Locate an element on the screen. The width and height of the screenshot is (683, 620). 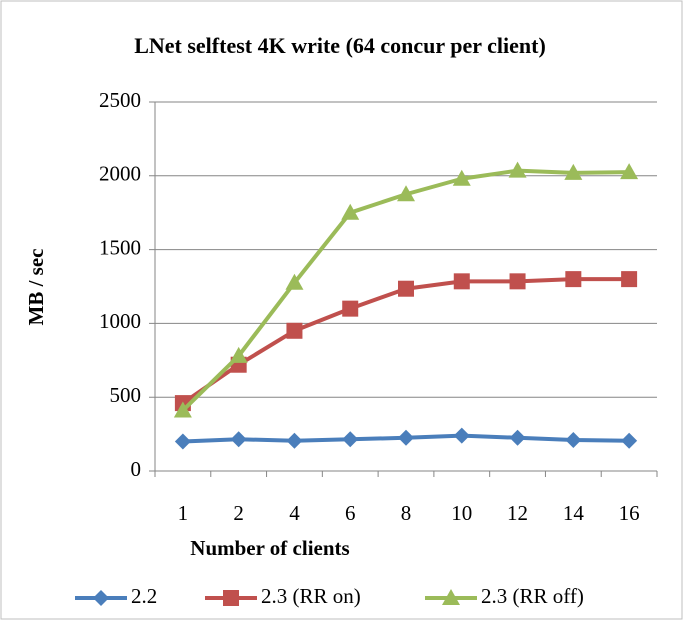
x-tick-label: 10 is located at coordinates (461, 513).